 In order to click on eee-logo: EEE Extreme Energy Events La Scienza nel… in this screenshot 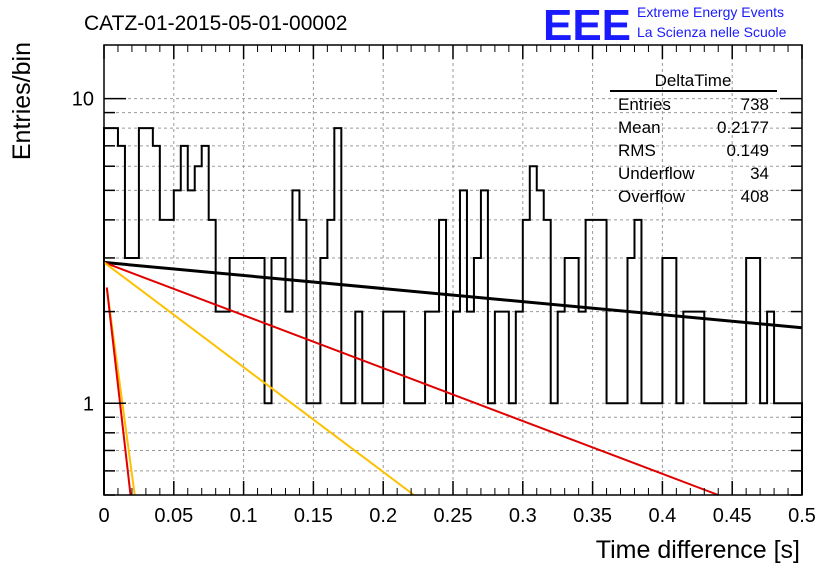, I will do `click(665, 25)`.